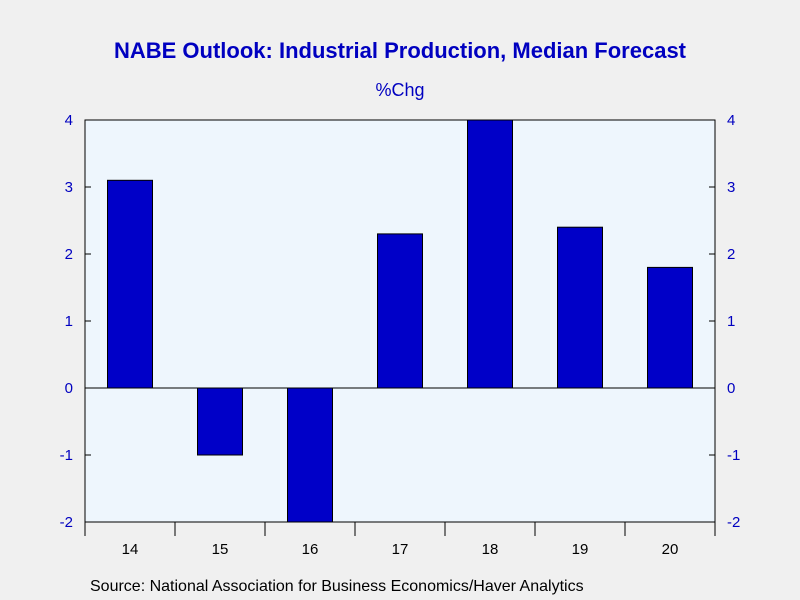 The height and width of the screenshot is (600, 800). What do you see at coordinates (66, 522) in the screenshot?
I see `y-tick-label-left: -2` at bounding box center [66, 522].